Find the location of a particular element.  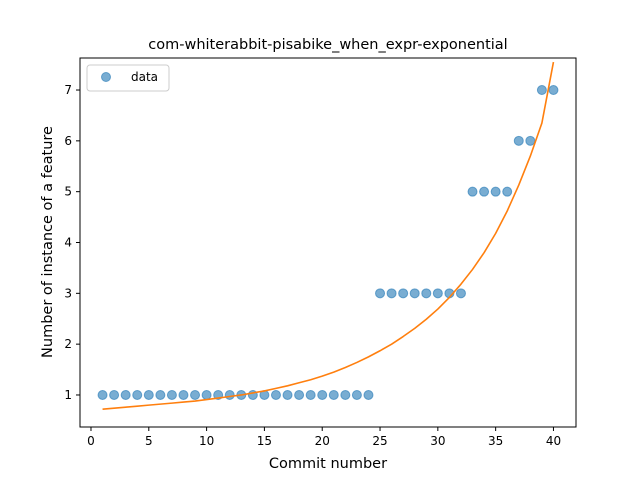

legend-box is located at coordinates (128, 78).